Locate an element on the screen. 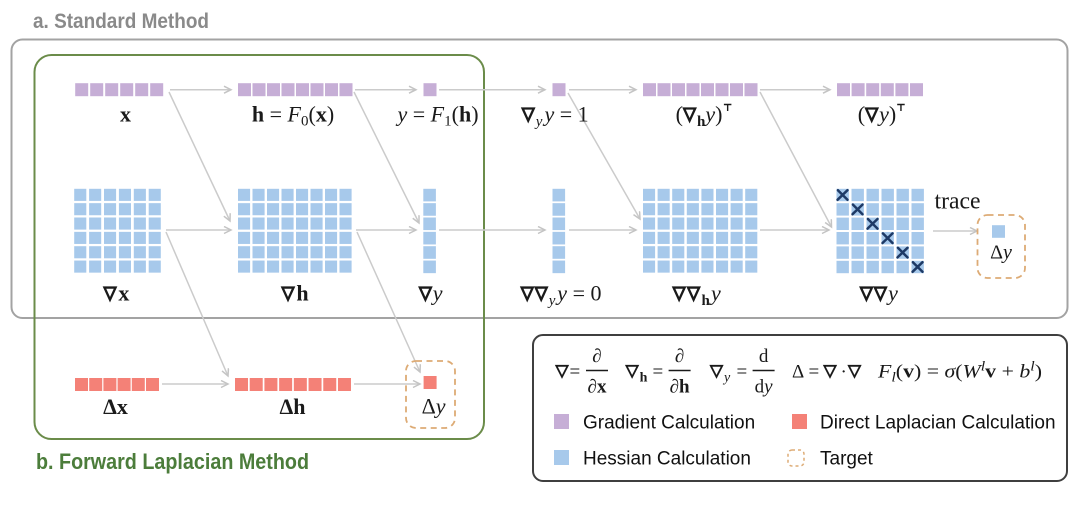 The height and width of the screenshot is (505, 1080). svg-text: h = F0(x) is located at coordinates (293, 116).